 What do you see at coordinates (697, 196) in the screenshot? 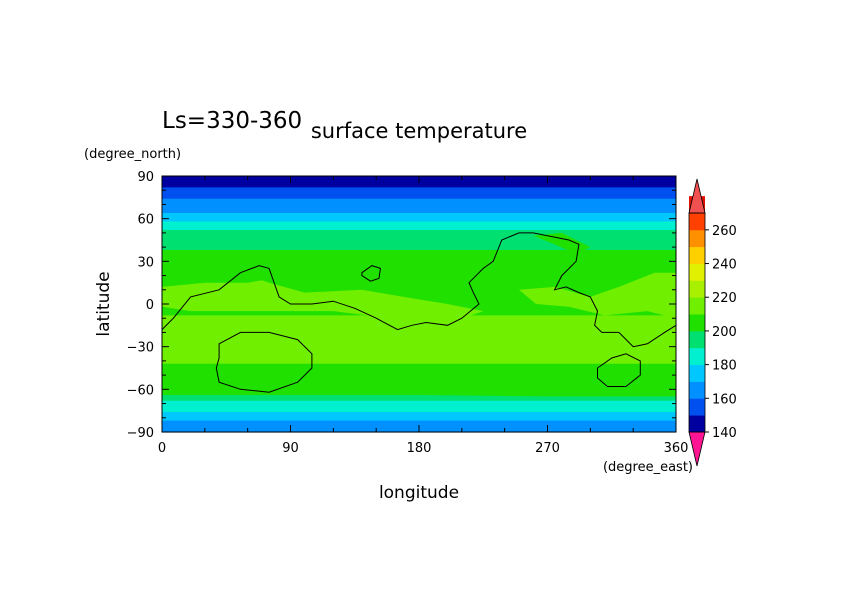
I see `colorbar-over-arrow` at bounding box center [697, 196].